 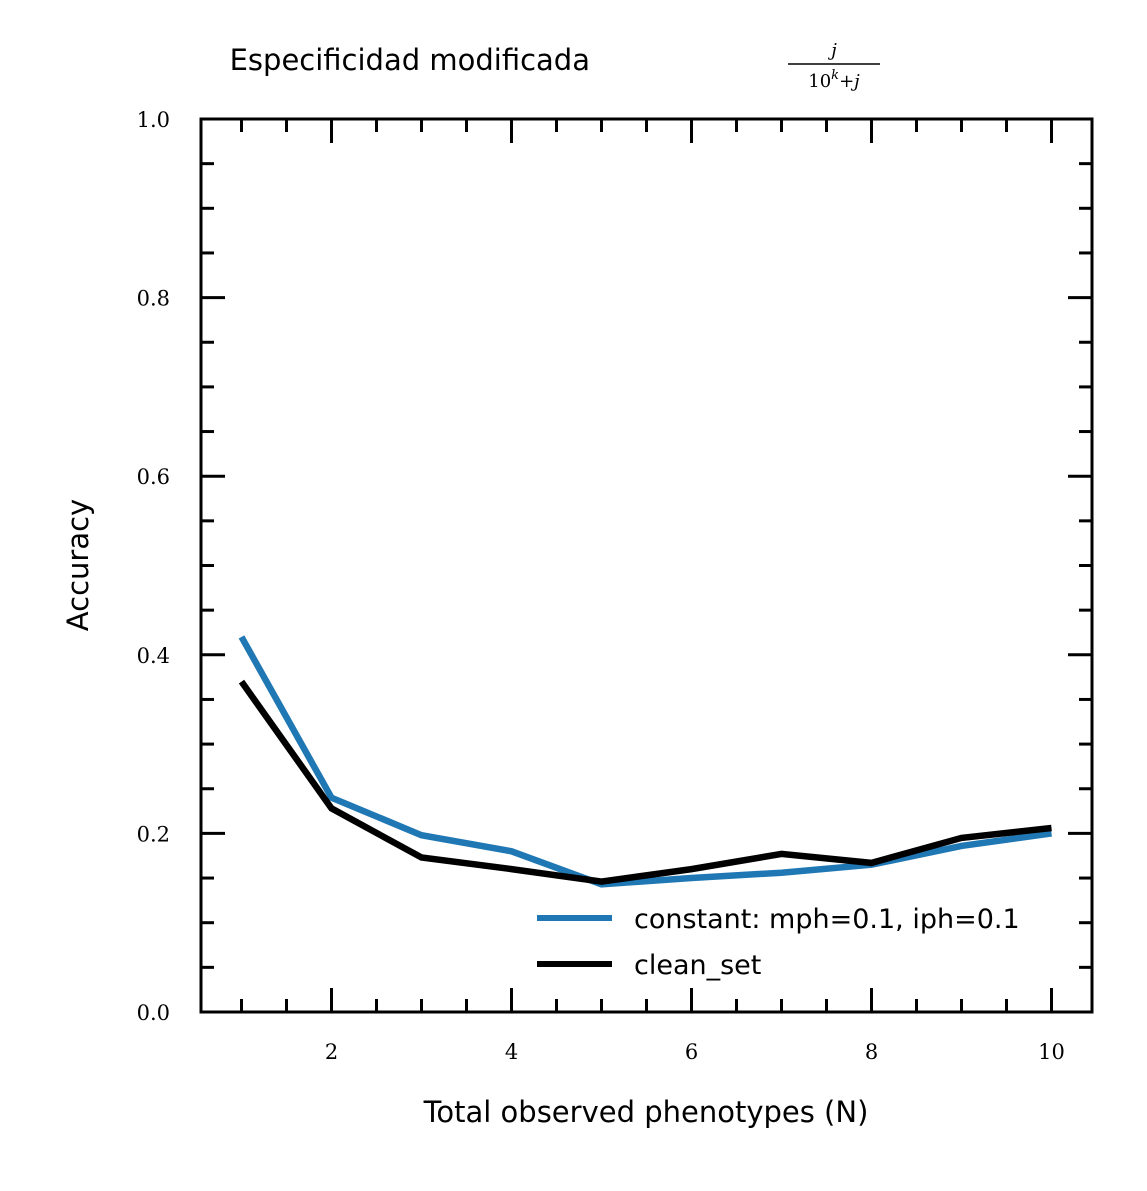 What do you see at coordinates (778, 942) in the screenshot?
I see `legend: constant: mph=0.1, iph=0.1 clean_set` at bounding box center [778, 942].